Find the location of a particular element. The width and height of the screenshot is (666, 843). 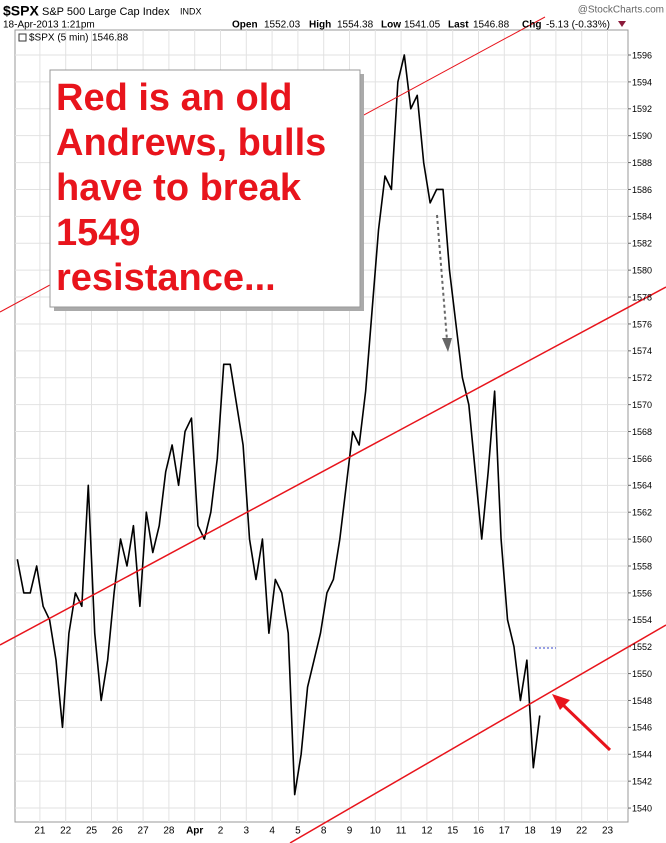

andrews-line-lower is located at coordinates (477, 733).